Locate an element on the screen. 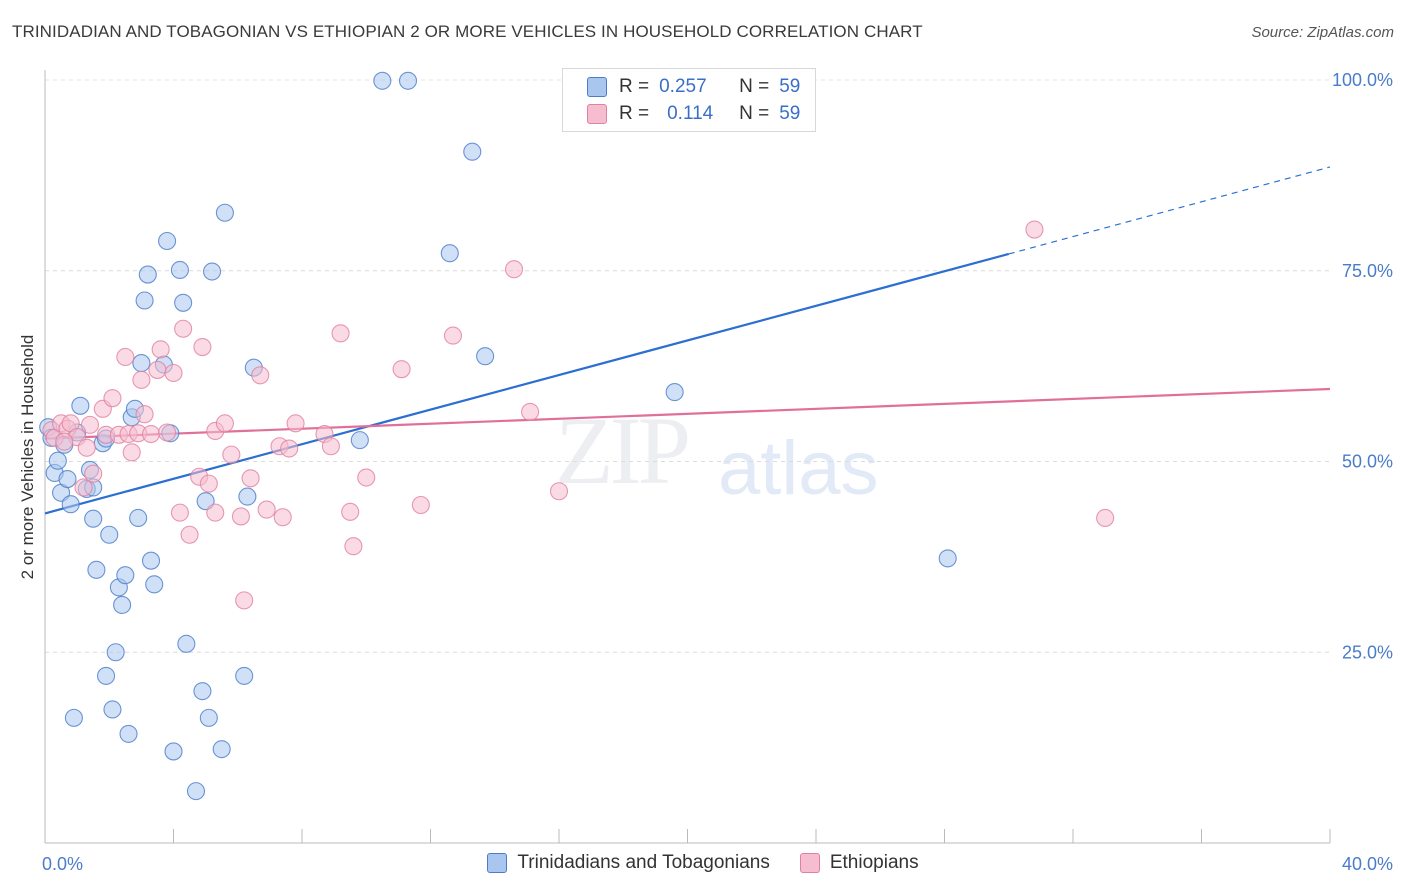 Image resolution: width=1406 pixels, height=892 pixels. trendline-trinidadians-extension is located at coordinates (1169, 210).